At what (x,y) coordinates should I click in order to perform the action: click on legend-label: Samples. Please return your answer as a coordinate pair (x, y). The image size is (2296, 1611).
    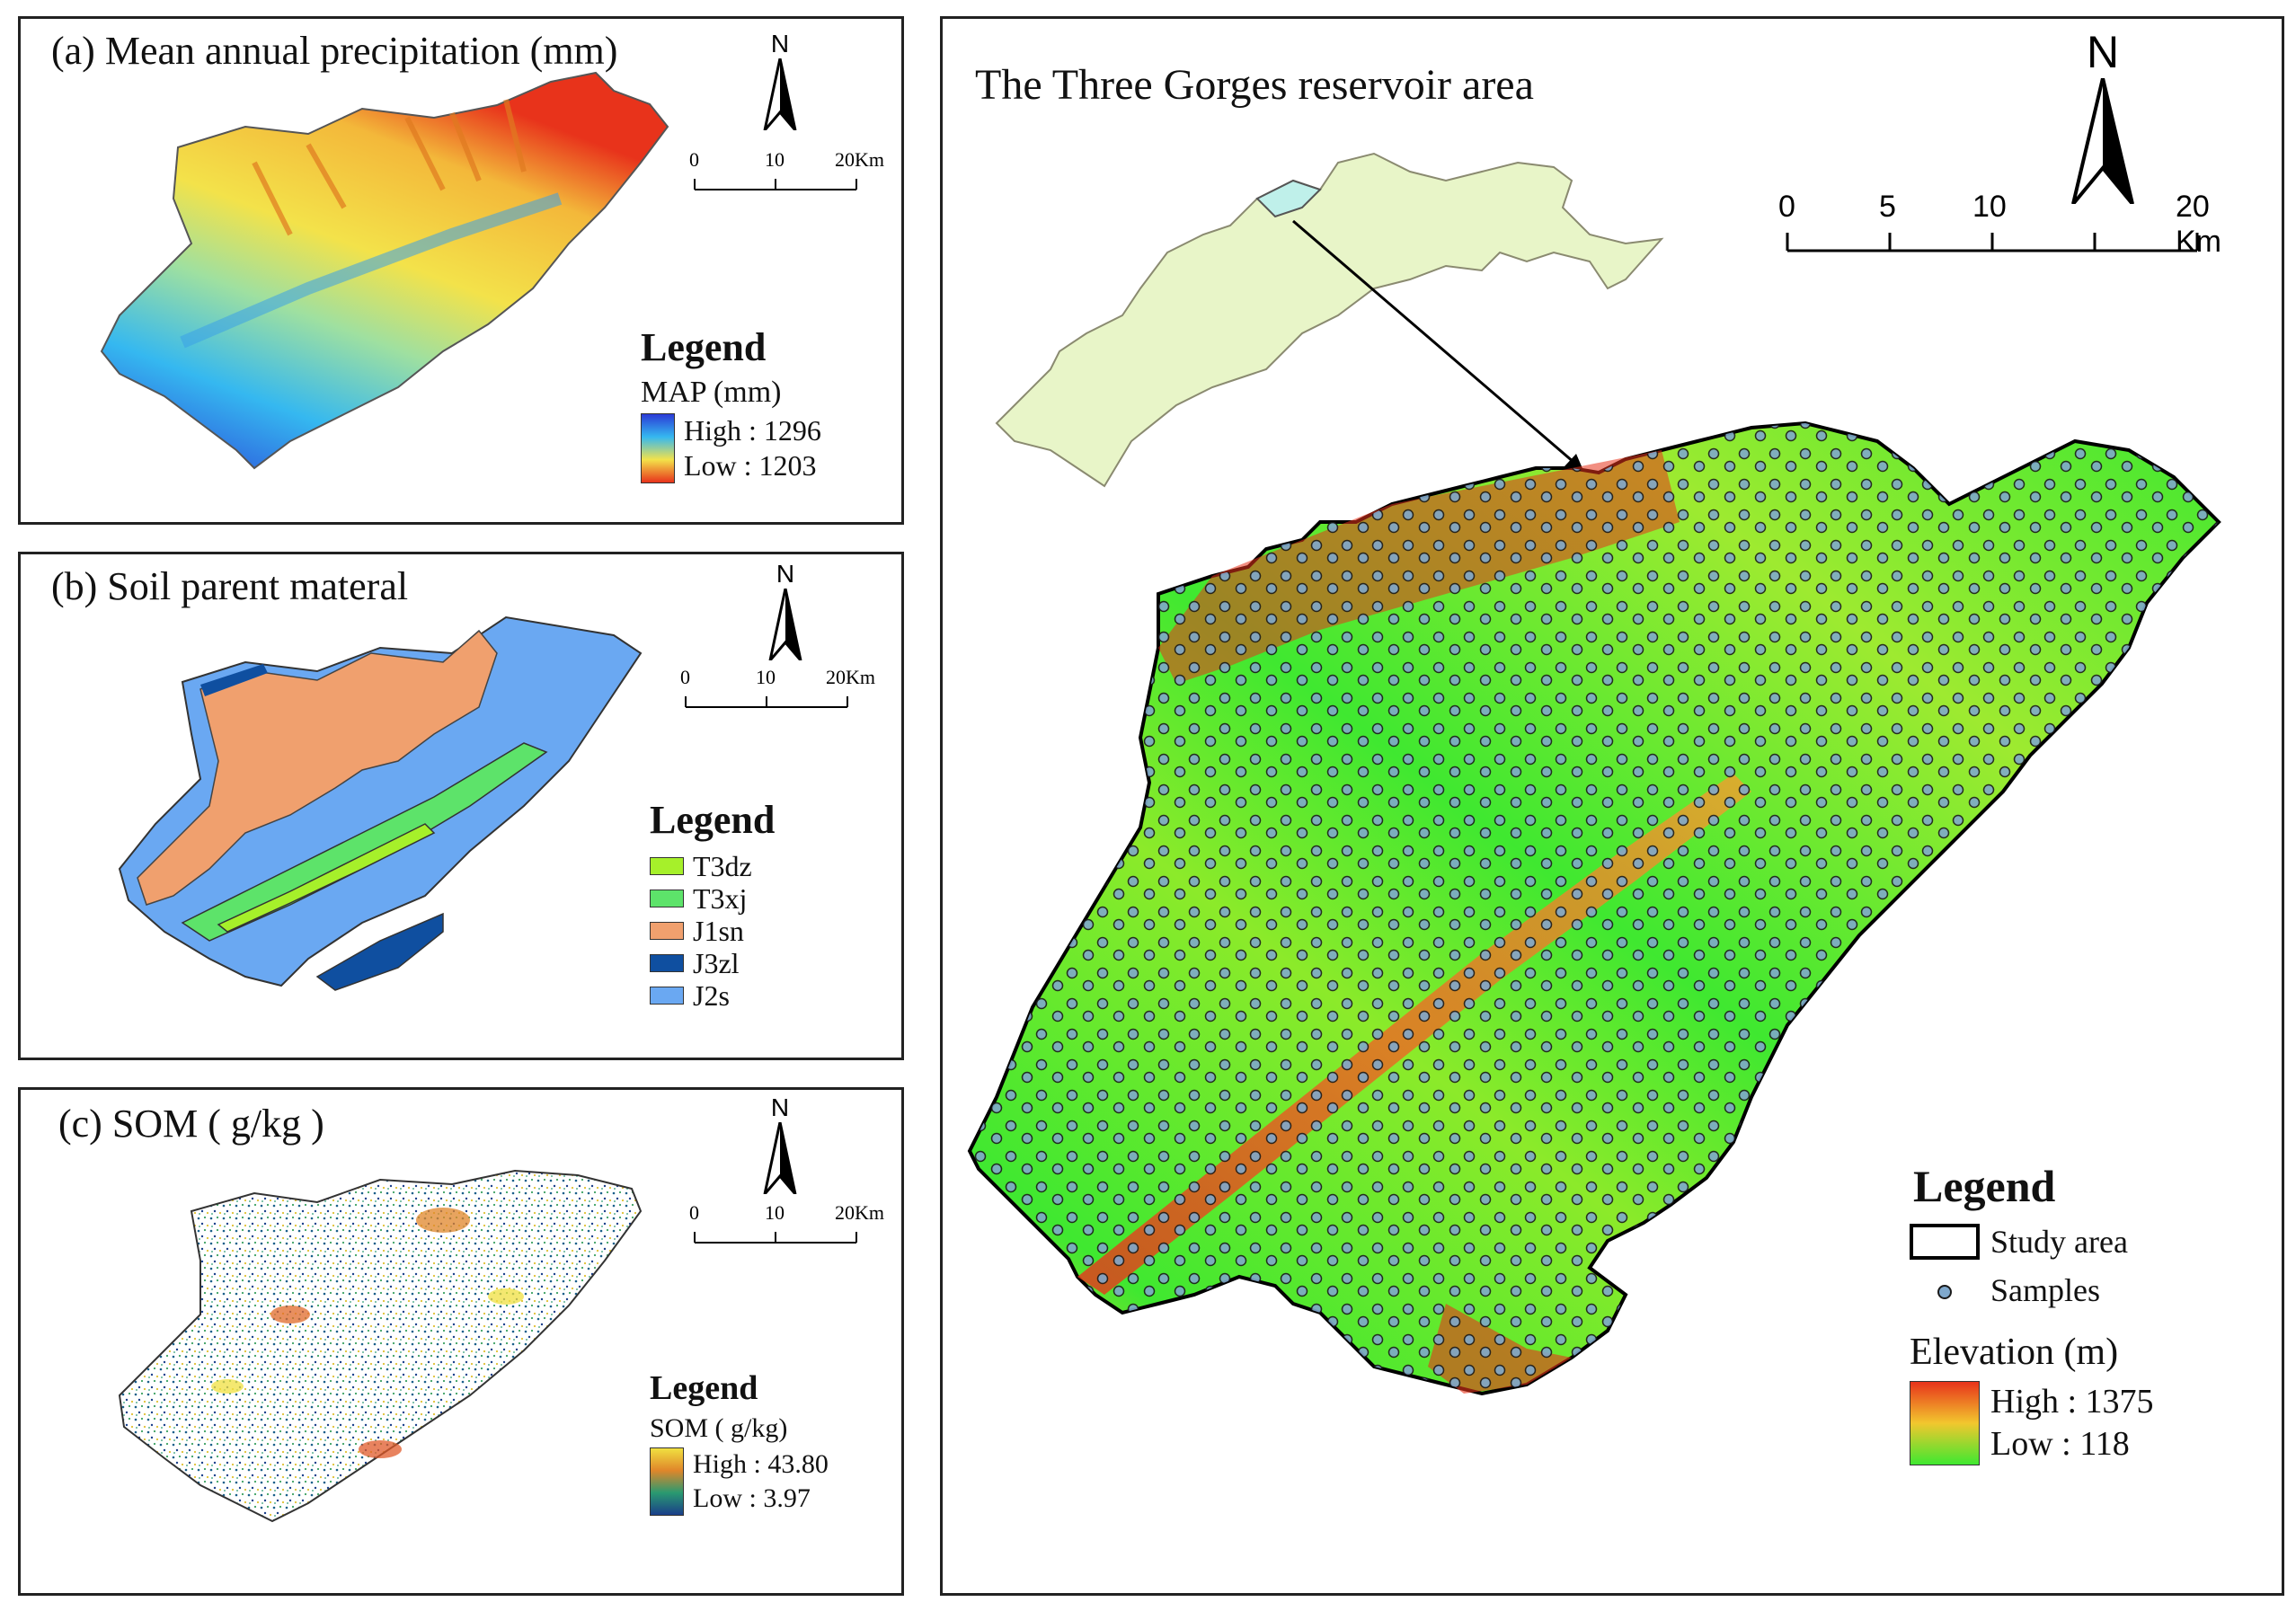
    Looking at the image, I should click on (2045, 1290).